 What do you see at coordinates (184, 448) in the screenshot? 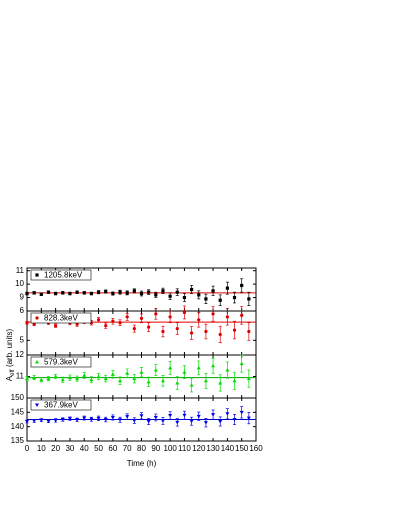
I see `x-tick-label: 110` at bounding box center [184, 448].